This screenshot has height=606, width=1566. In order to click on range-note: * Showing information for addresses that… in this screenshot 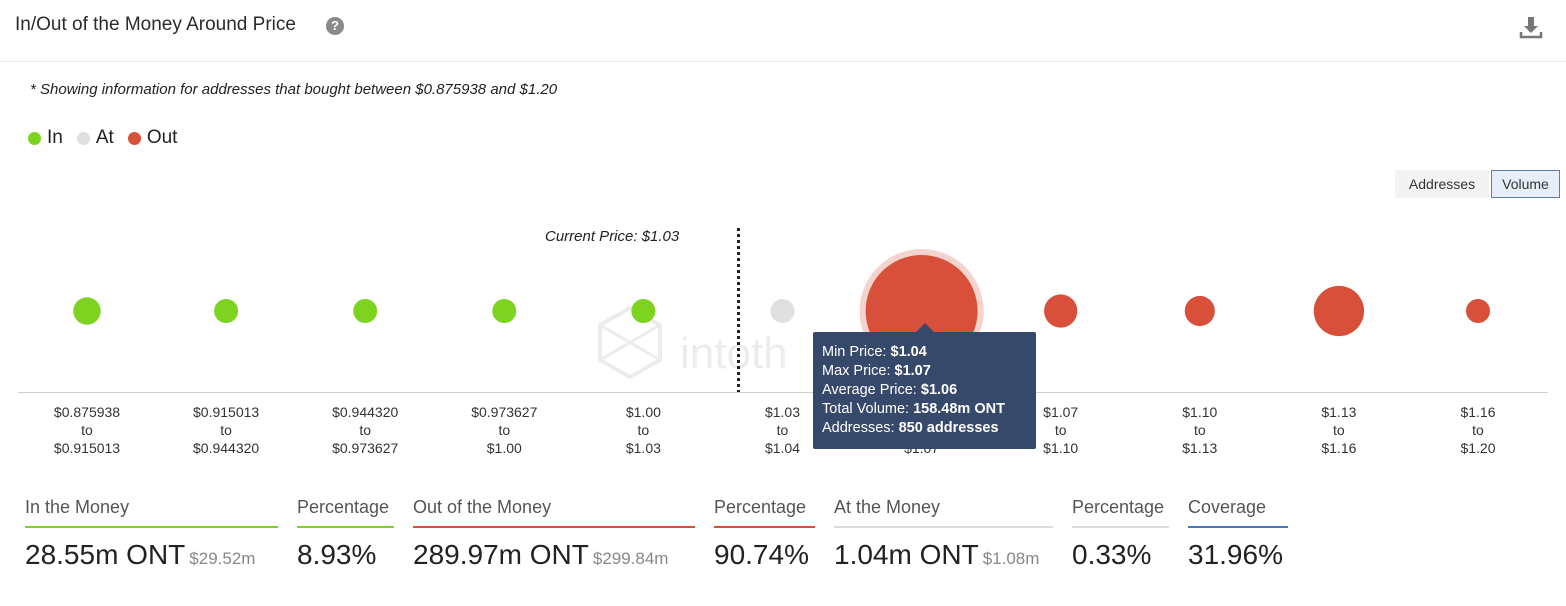, I will do `click(294, 89)`.